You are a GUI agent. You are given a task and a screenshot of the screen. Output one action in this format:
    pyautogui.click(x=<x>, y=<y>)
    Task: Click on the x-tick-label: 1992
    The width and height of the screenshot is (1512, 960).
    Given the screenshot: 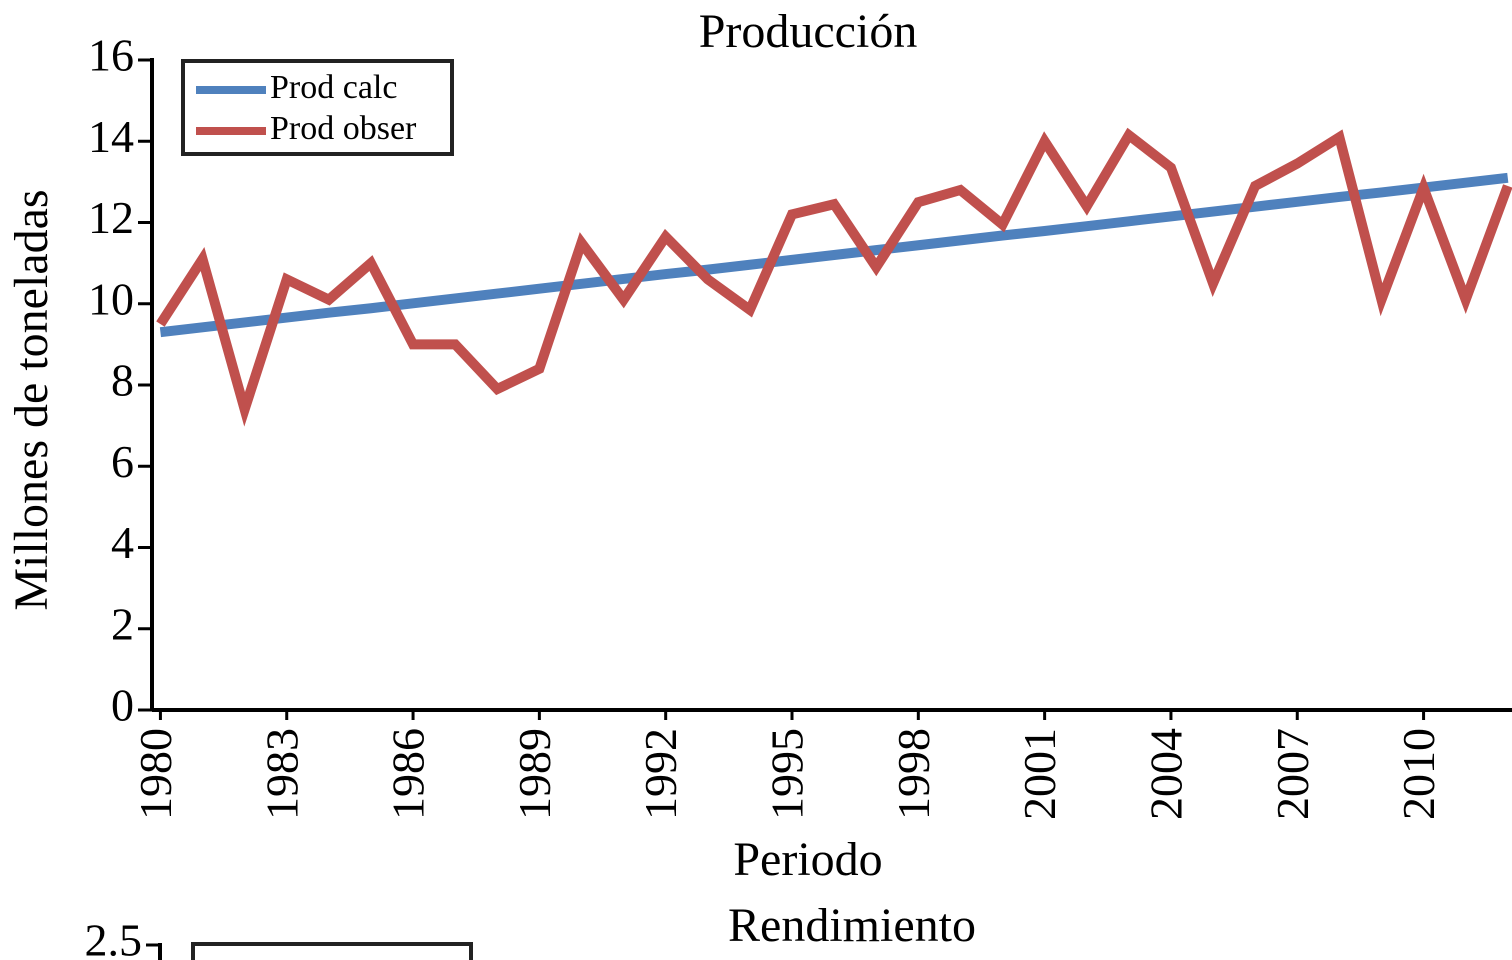 What is the action you would take?
    pyautogui.click(x=660, y=774)
    